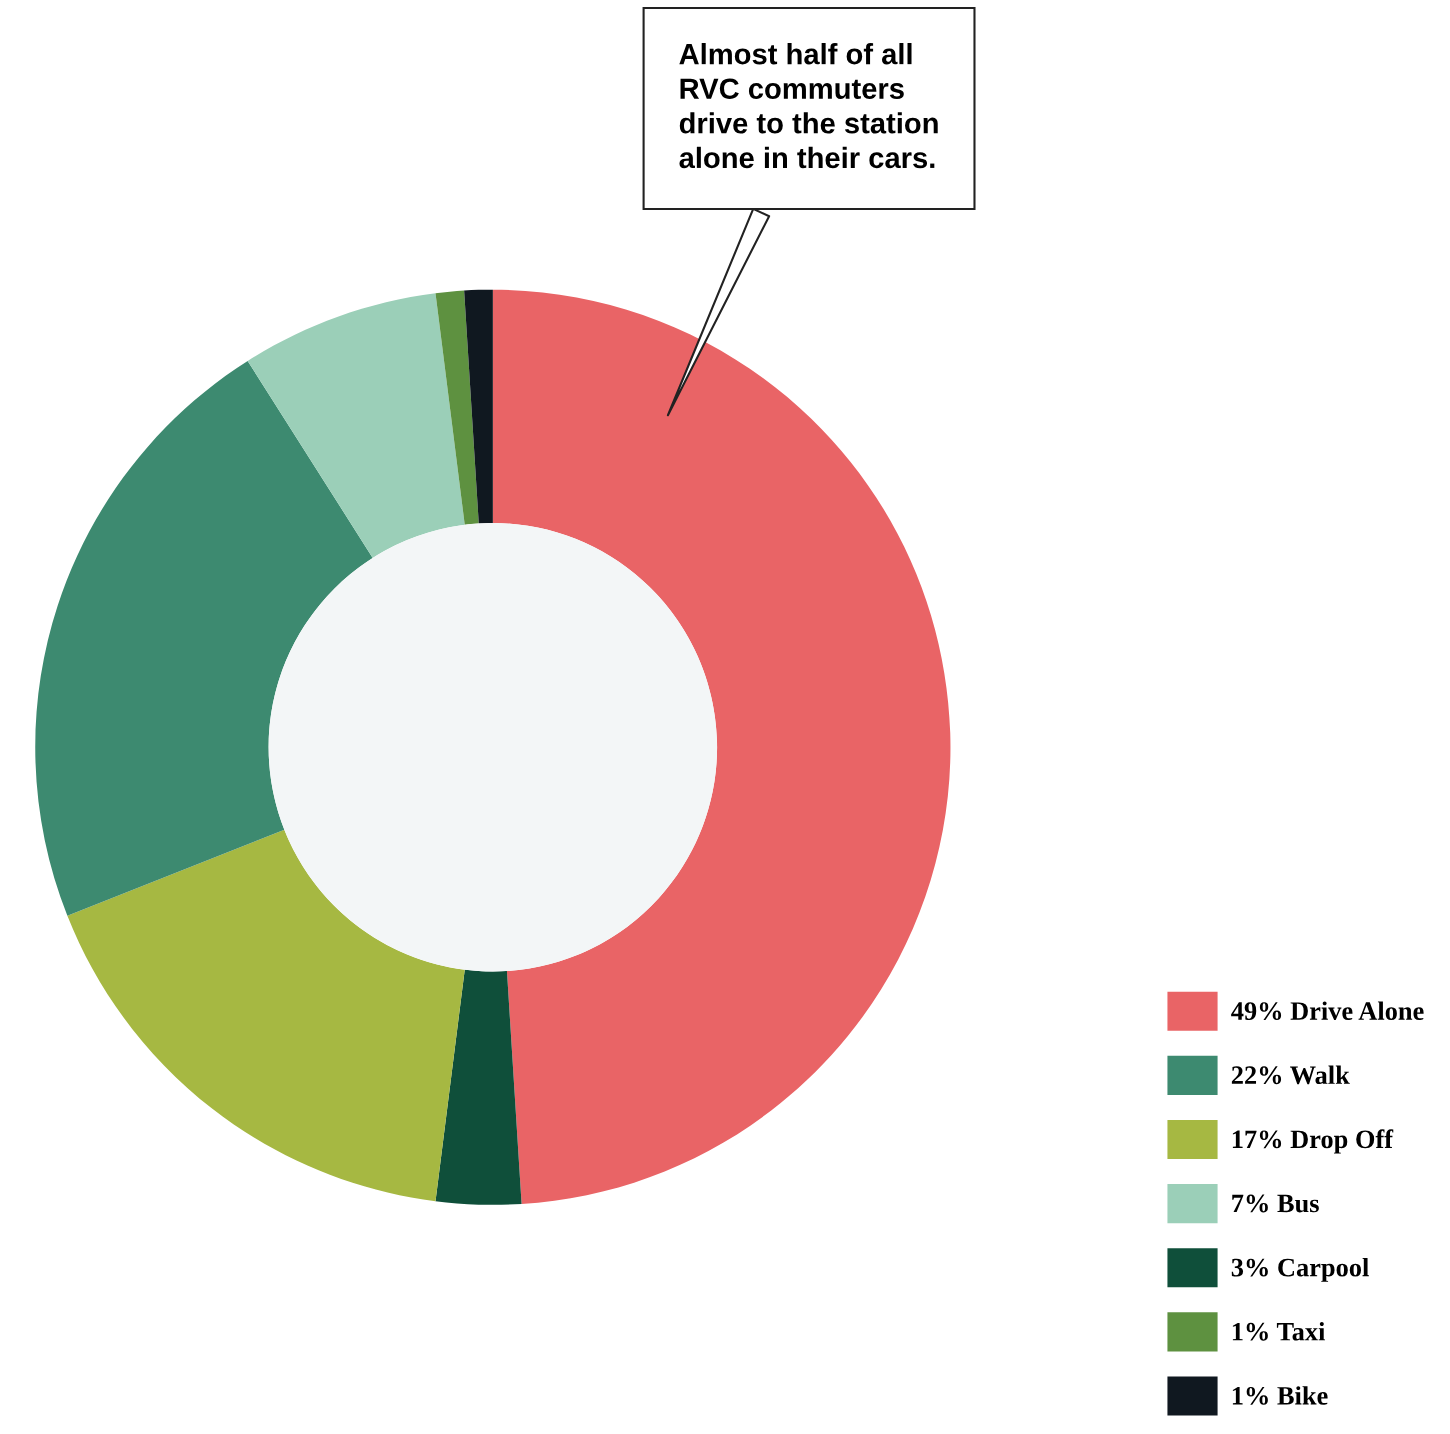  I want to click on legend-label: 7% Bus, so click(1275, 1203).